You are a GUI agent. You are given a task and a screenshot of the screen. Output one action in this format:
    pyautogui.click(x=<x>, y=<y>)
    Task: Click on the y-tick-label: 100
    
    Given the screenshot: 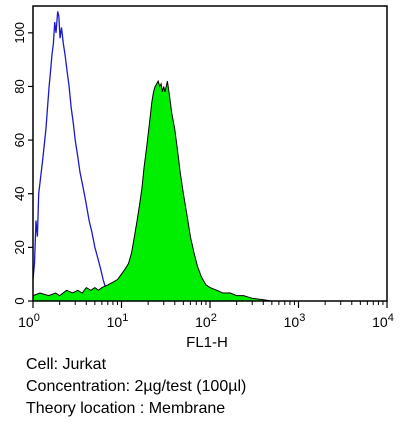 What is the action you would take?
    pyautogui.click(x=19, y=33)
    